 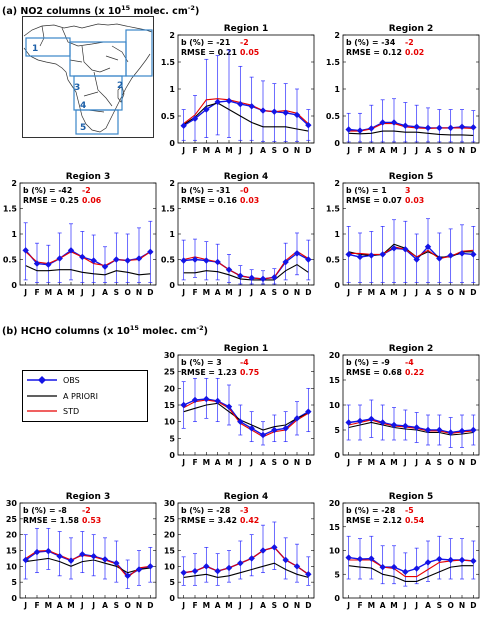 What do you see at coordinates (337, 183) in the screenshot?
I see `y-tick-label: 2` at bounding box center [337, 183].